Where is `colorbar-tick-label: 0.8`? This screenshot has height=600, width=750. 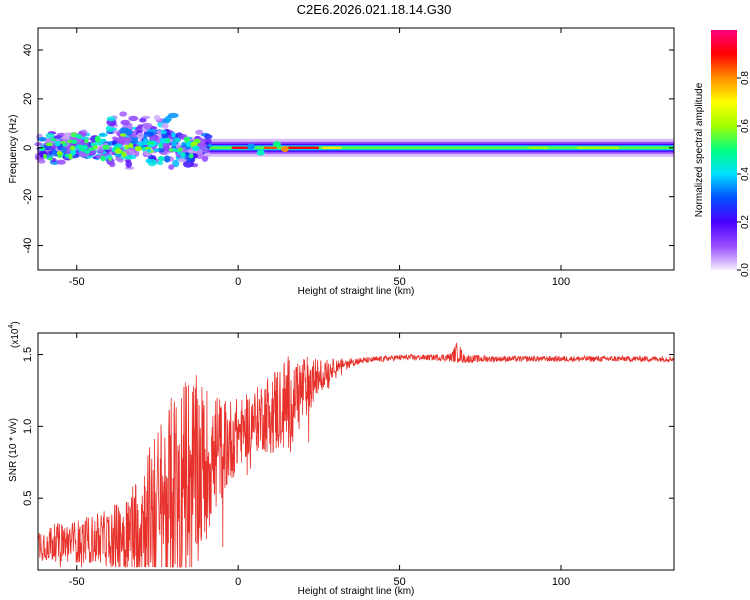
colorbar-tick-label: 0.8 is located at coordinates (745, 78).